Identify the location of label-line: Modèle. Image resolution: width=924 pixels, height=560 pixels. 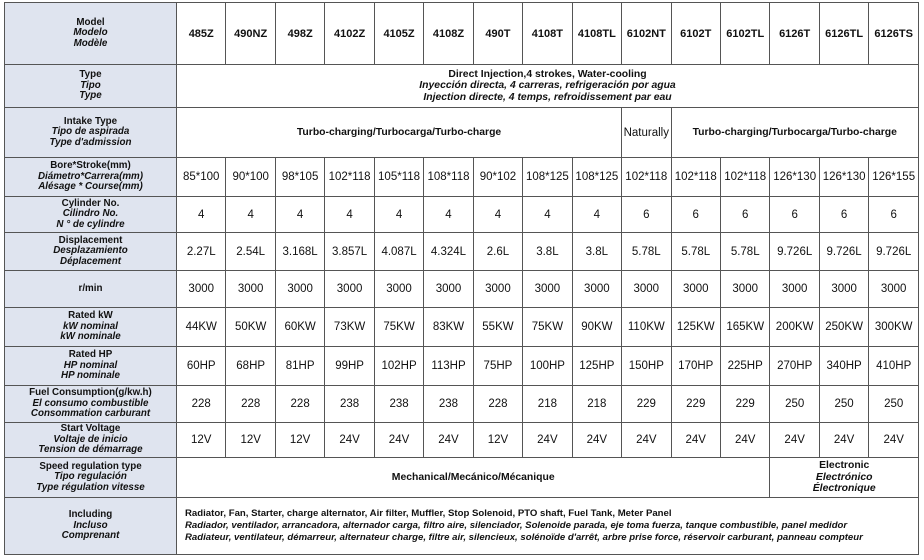
(90, 43).